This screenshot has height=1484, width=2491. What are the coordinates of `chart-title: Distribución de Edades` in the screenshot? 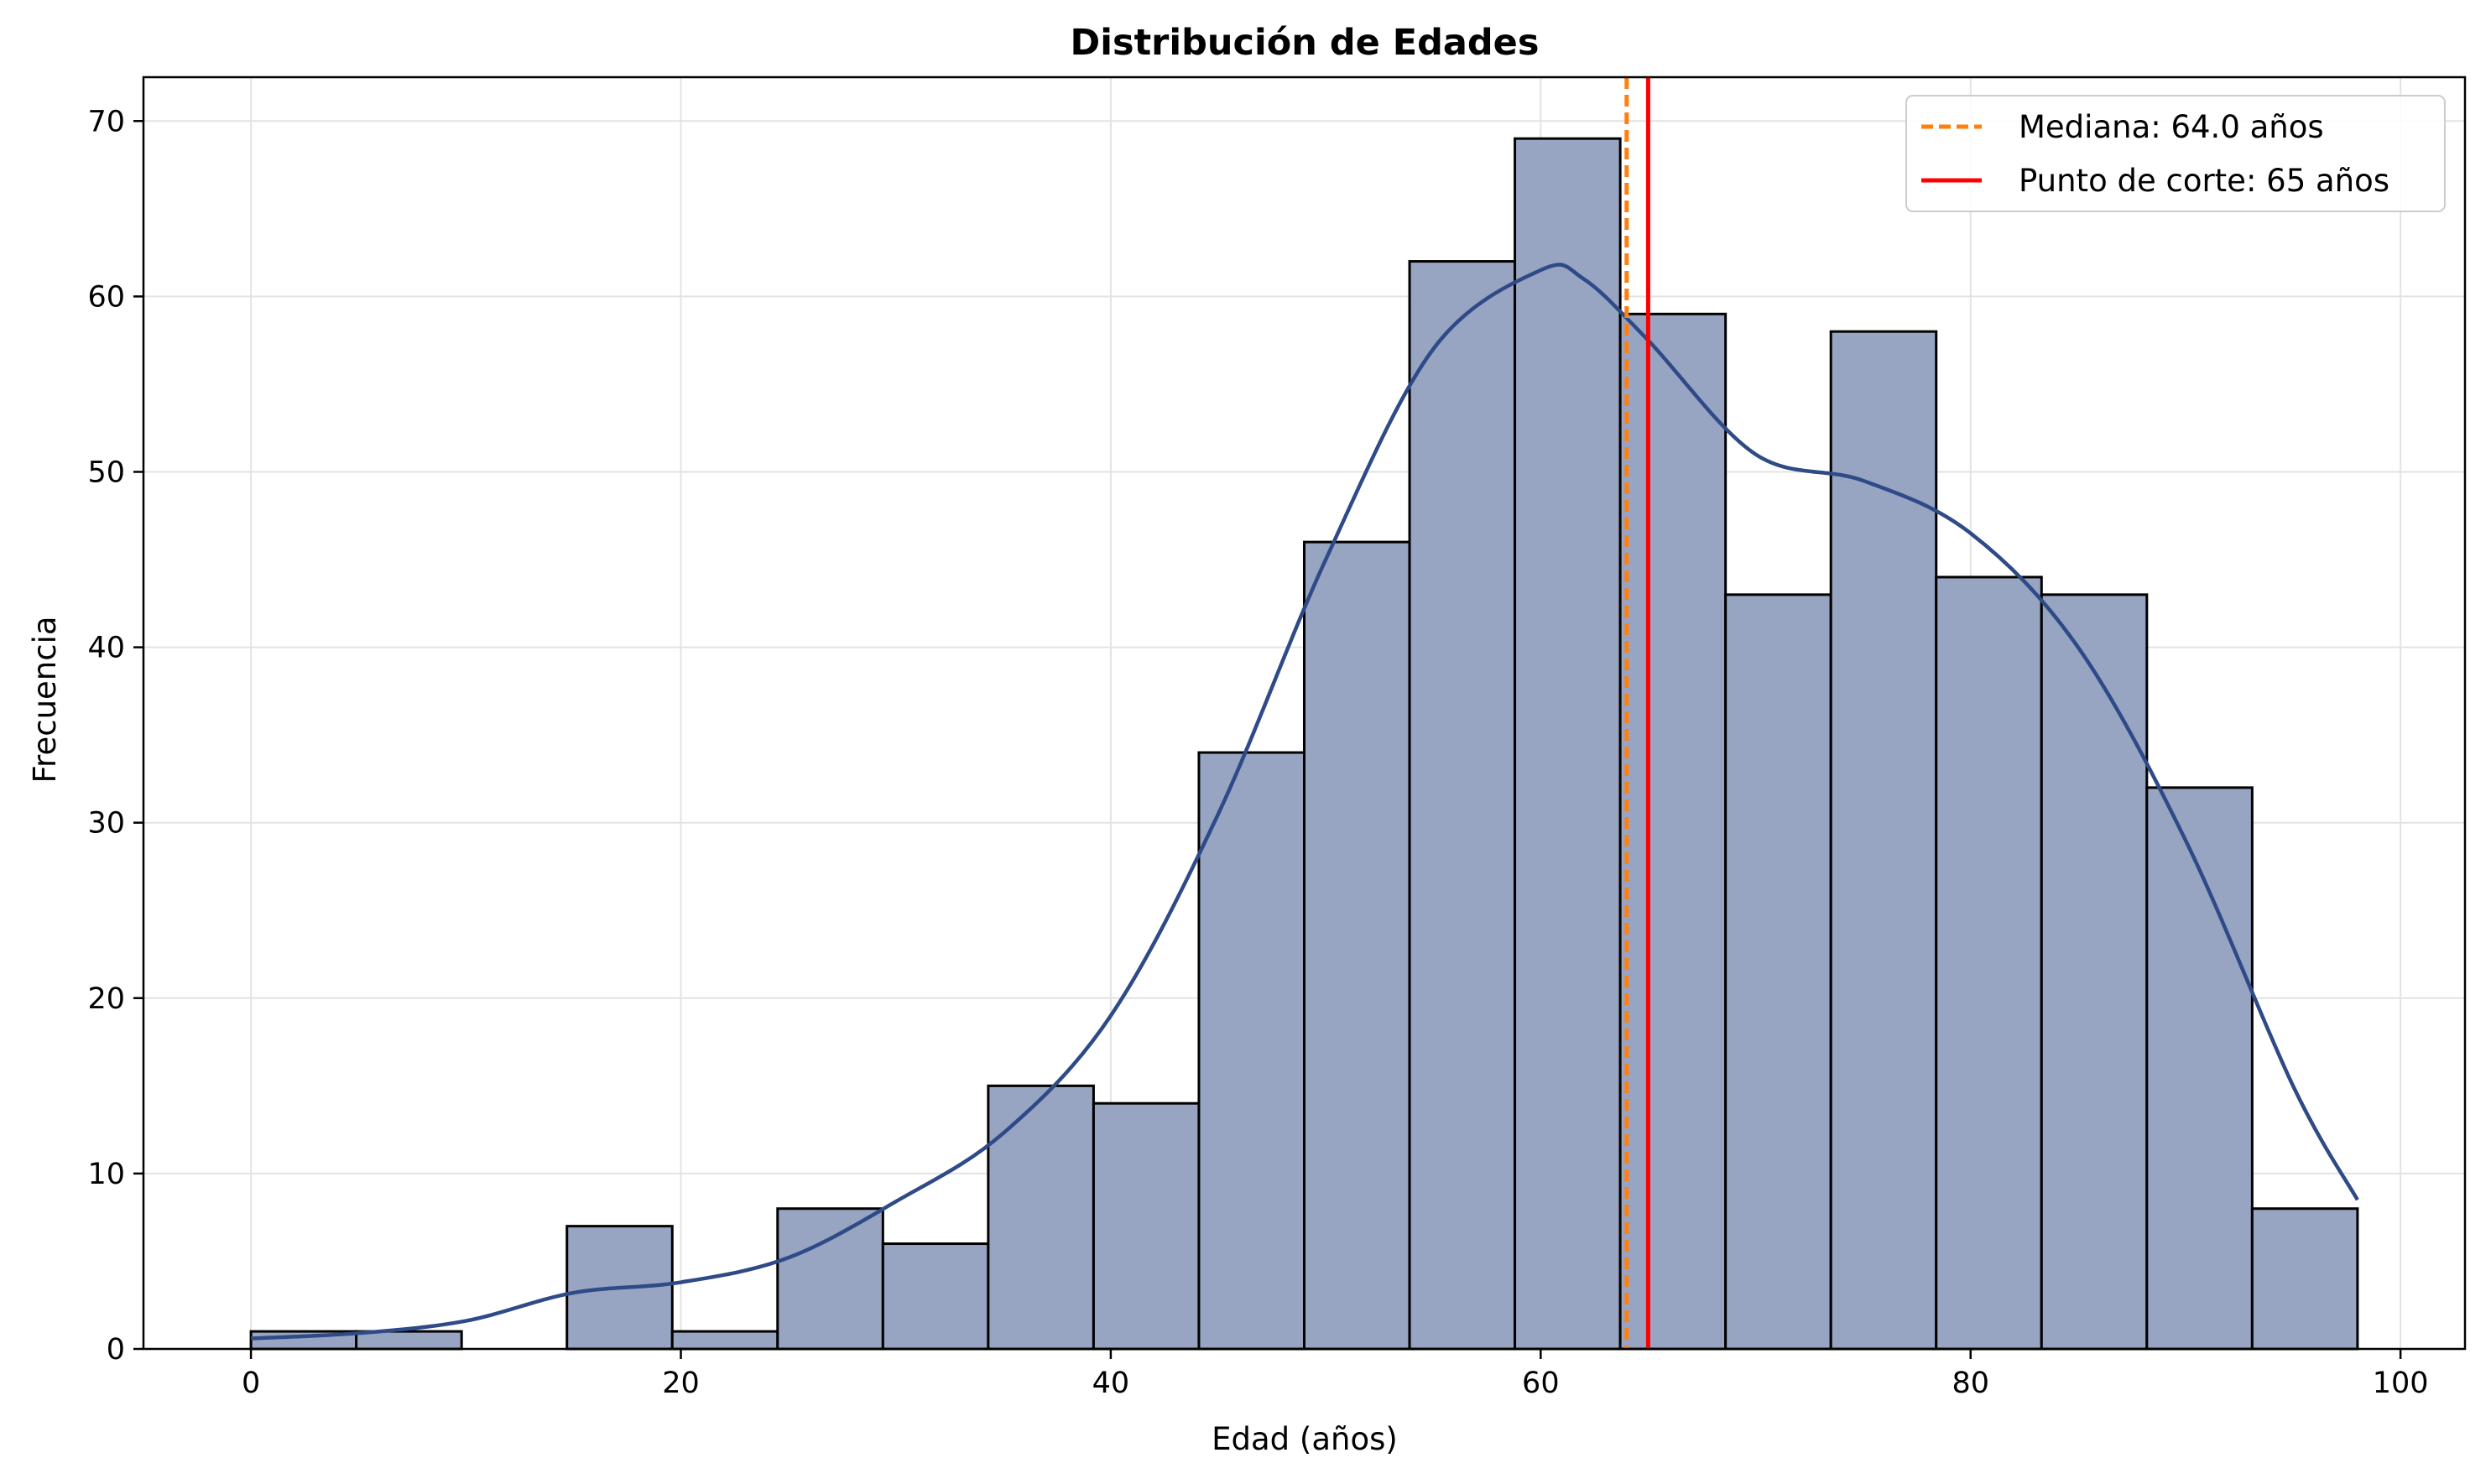 It's located at (1305, 43).